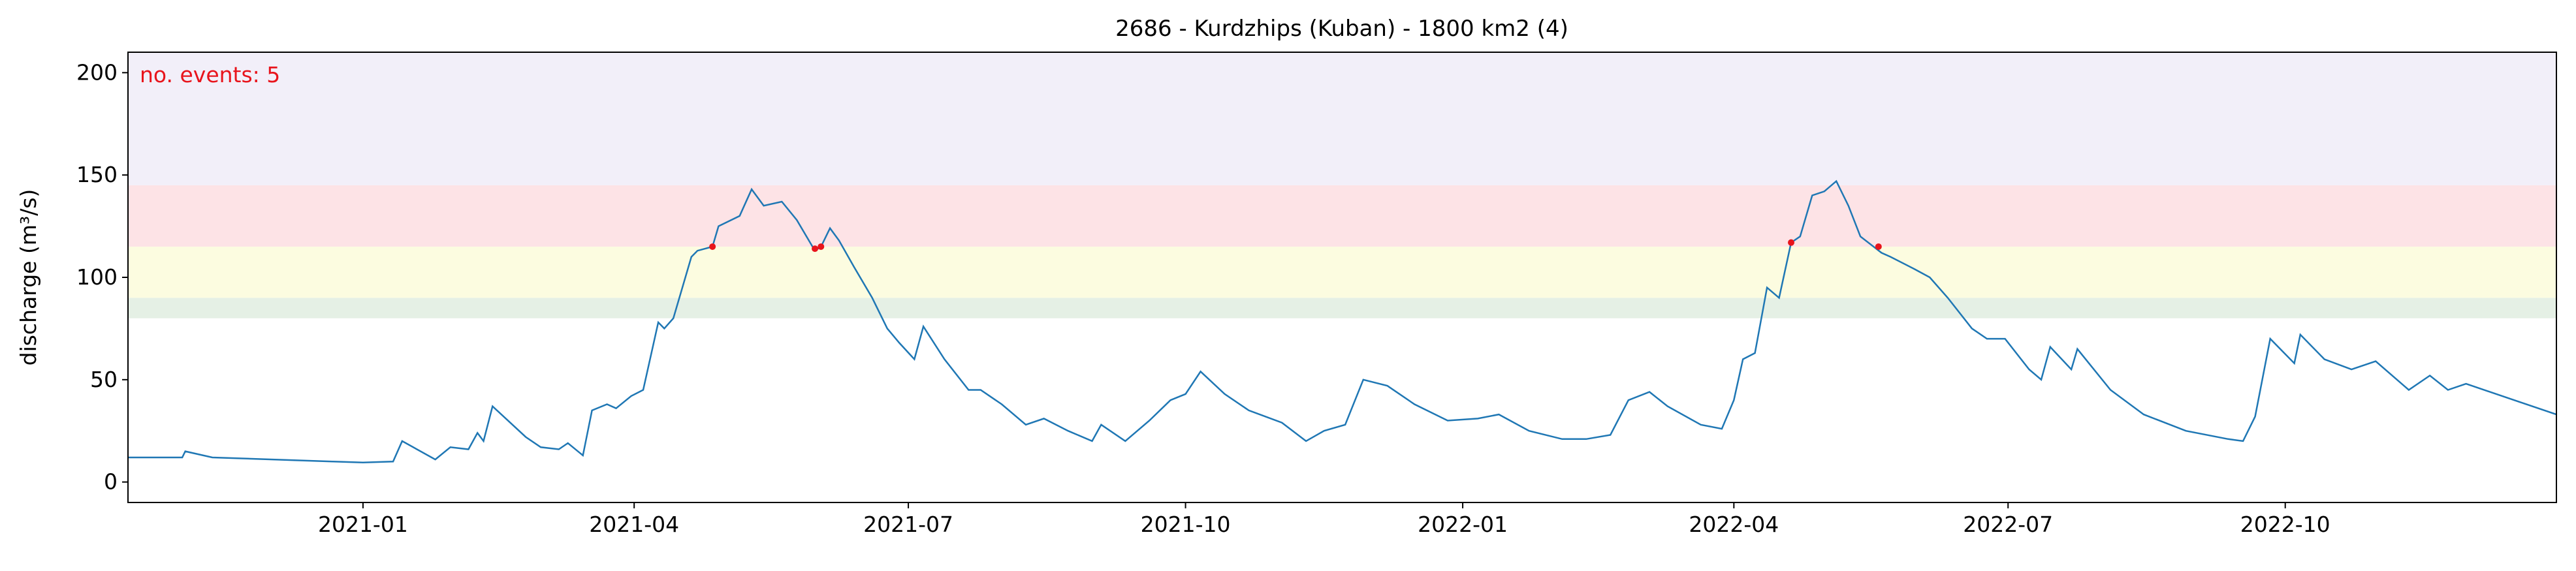  Describe the element at coordinates (2285, 524) in the screenshot. I see `x-tick-label: 2022-10` at that location.